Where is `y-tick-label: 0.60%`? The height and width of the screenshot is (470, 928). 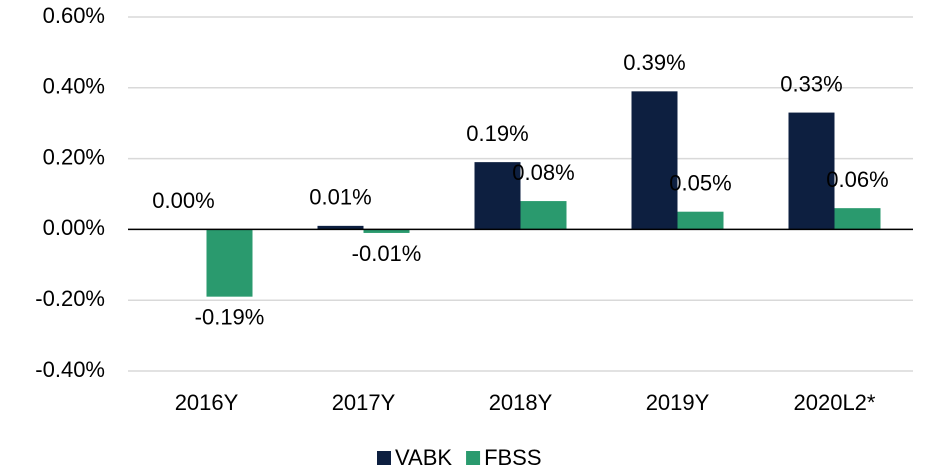 y-tick-label: 0.60% is located at coordinates (74, 15).